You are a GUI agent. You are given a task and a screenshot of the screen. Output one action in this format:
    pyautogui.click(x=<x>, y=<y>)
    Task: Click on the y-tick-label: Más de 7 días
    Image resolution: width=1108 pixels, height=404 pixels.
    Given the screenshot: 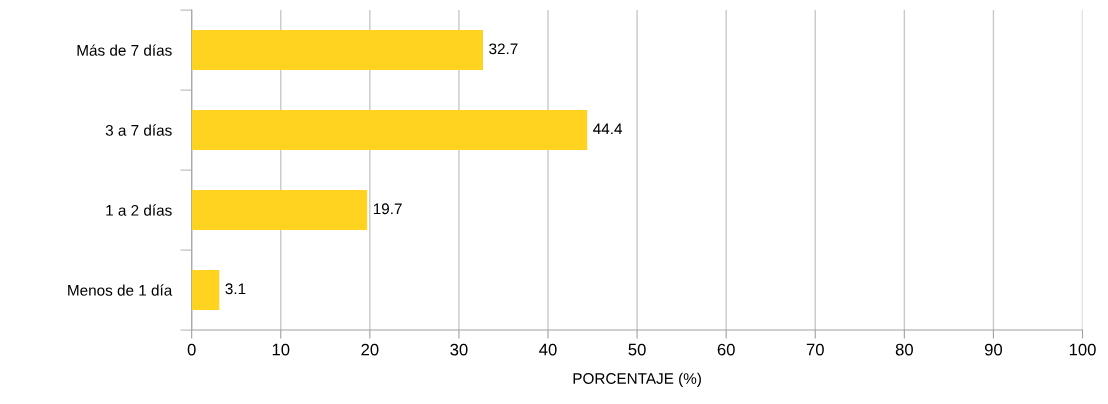 What is the action you would take?
    pyautogui.click(x=124, y=50)
    